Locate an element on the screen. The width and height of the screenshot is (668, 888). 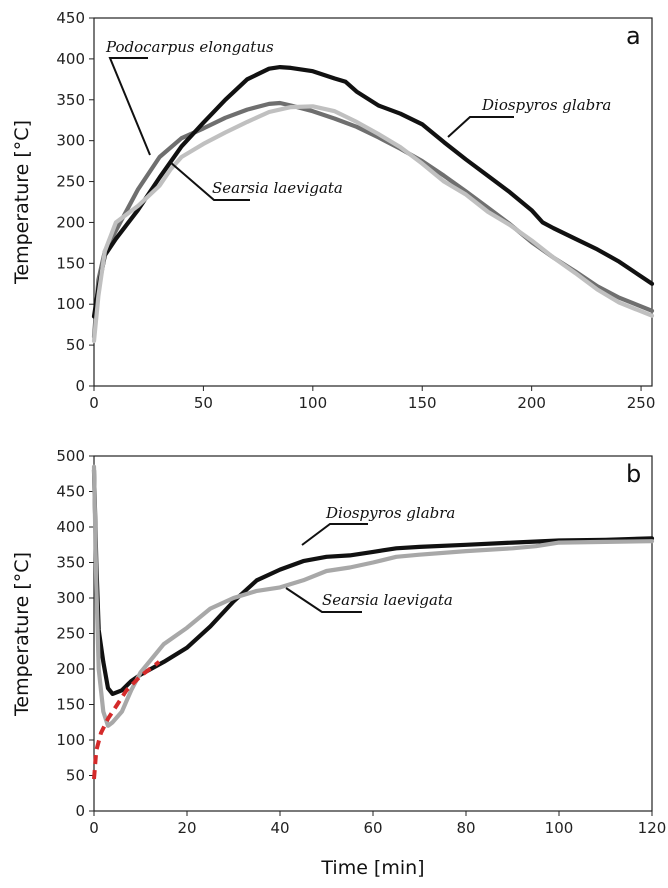
annotation-diospyros-b: Diospyros glabra is located at coordinates (390, 513).